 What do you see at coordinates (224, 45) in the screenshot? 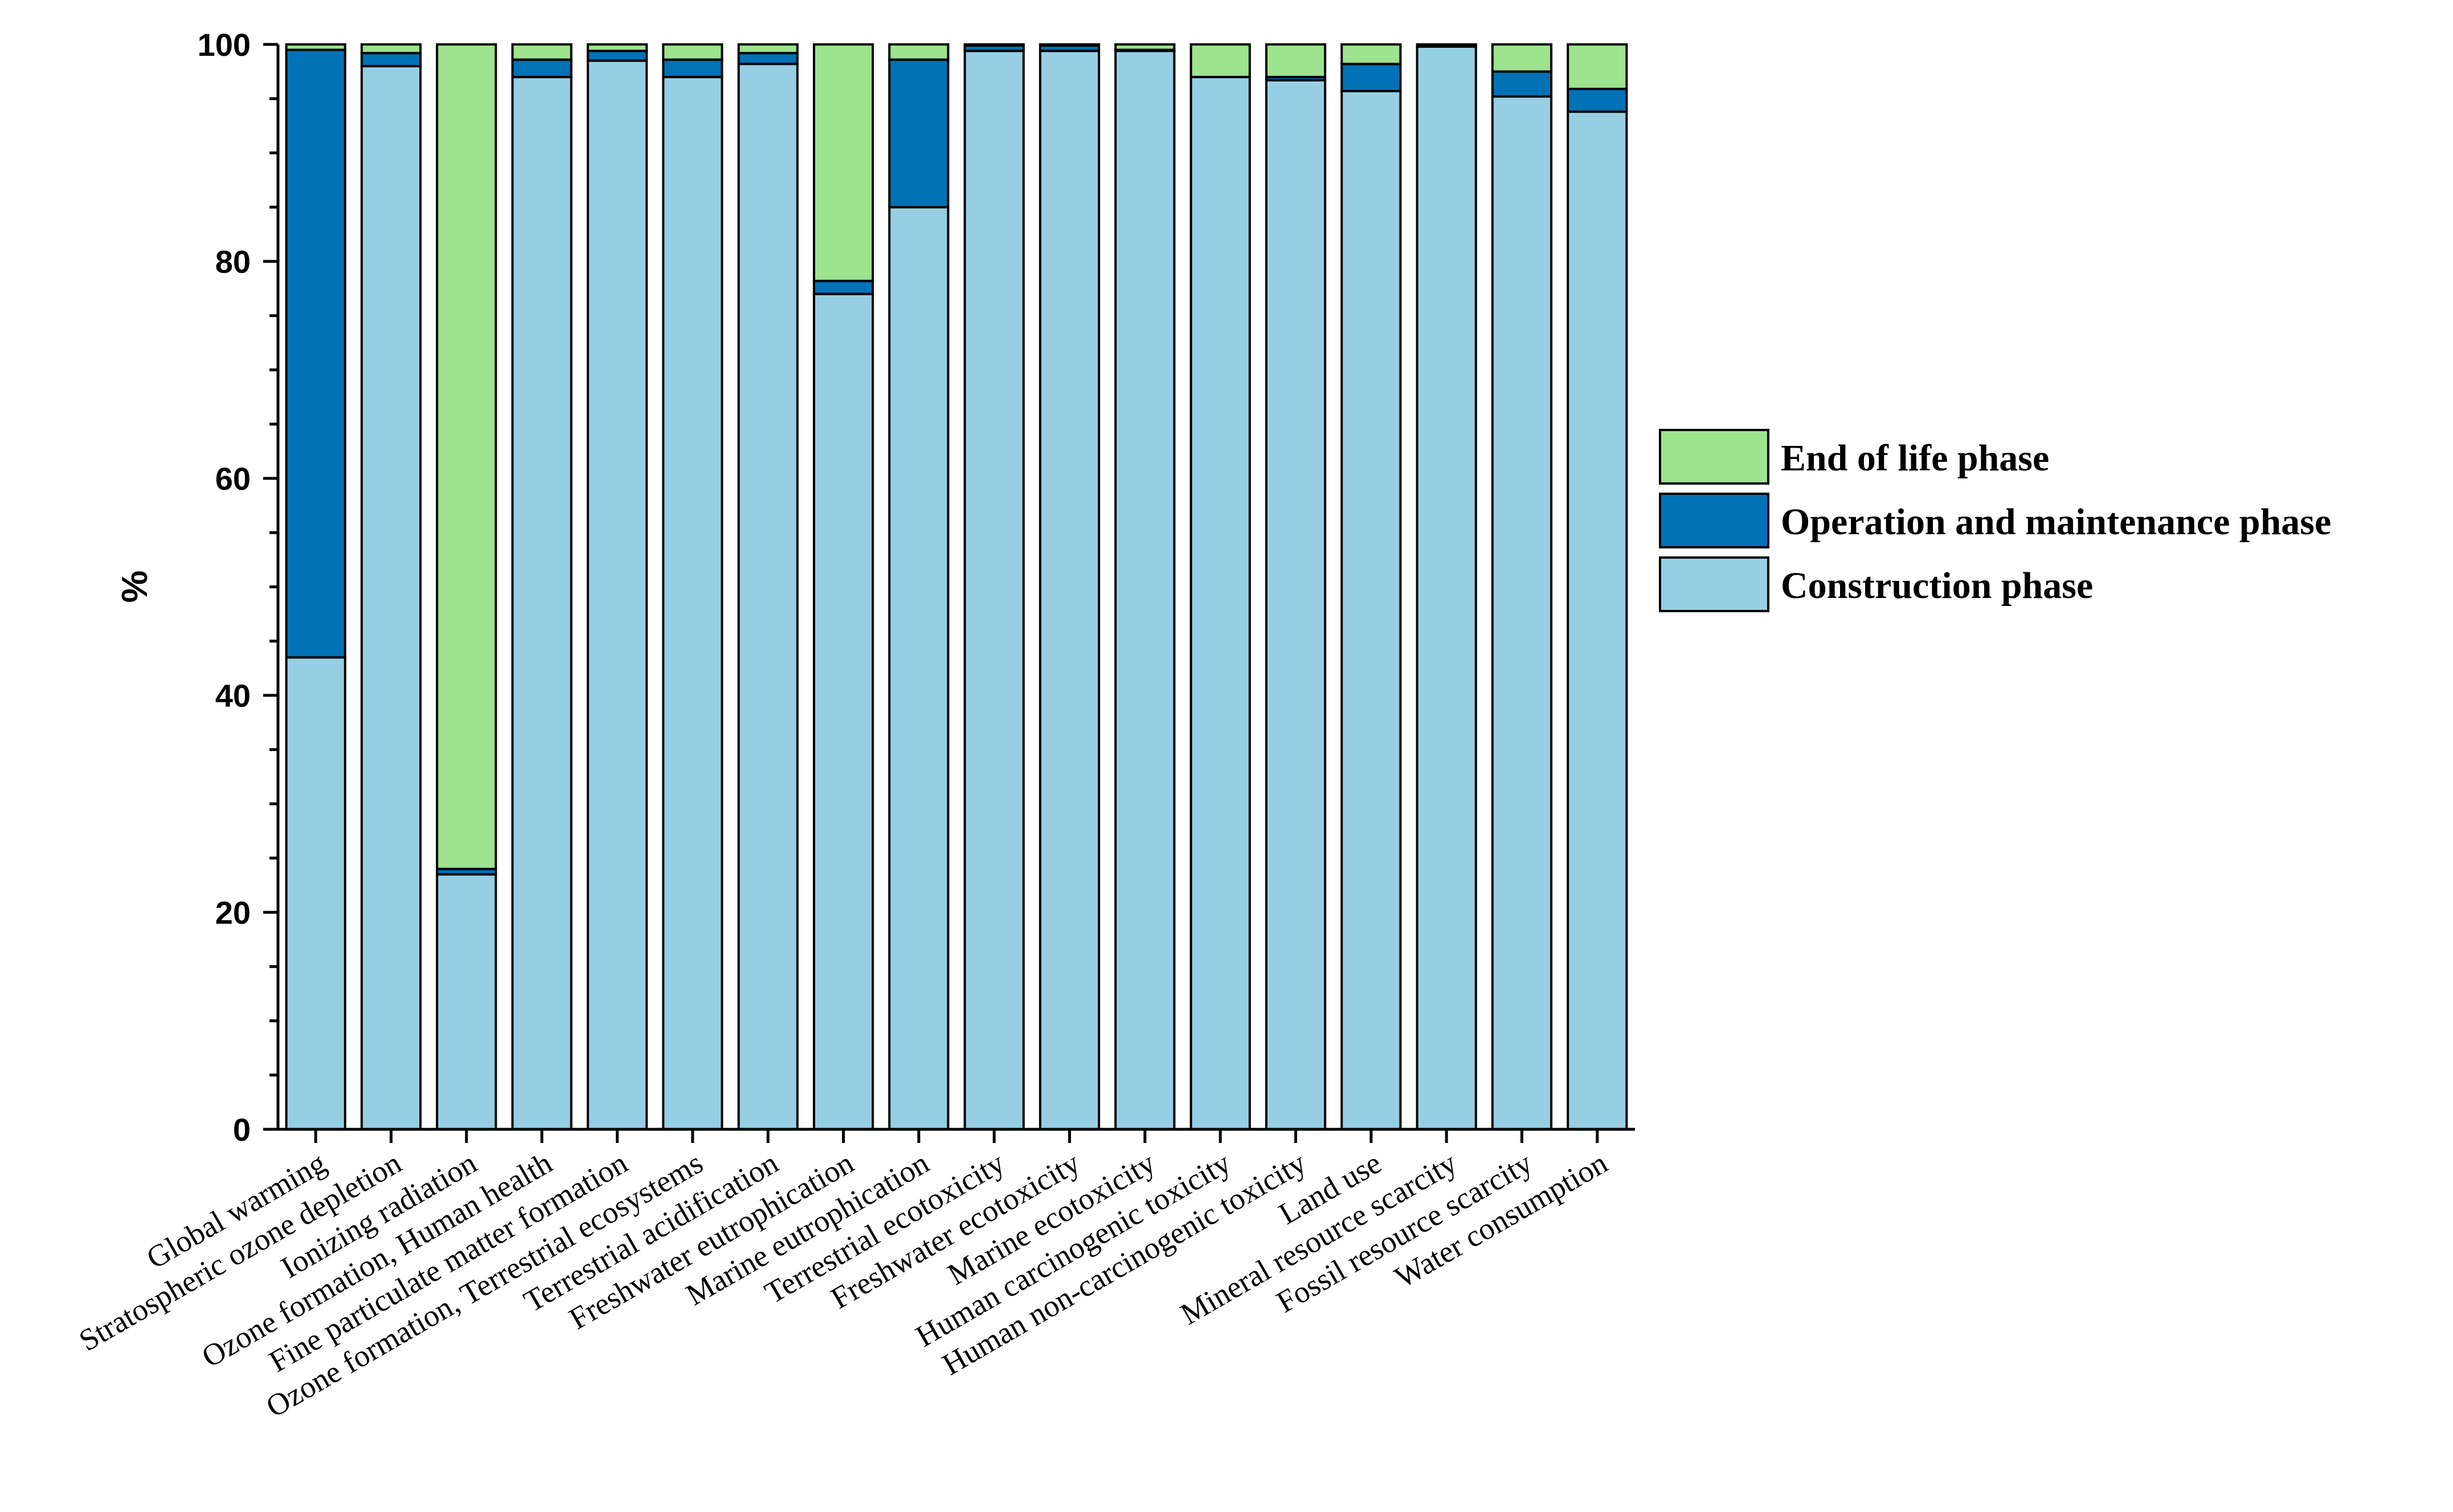
I see `y-tick-label: 100` at bounding box center [224, 45].